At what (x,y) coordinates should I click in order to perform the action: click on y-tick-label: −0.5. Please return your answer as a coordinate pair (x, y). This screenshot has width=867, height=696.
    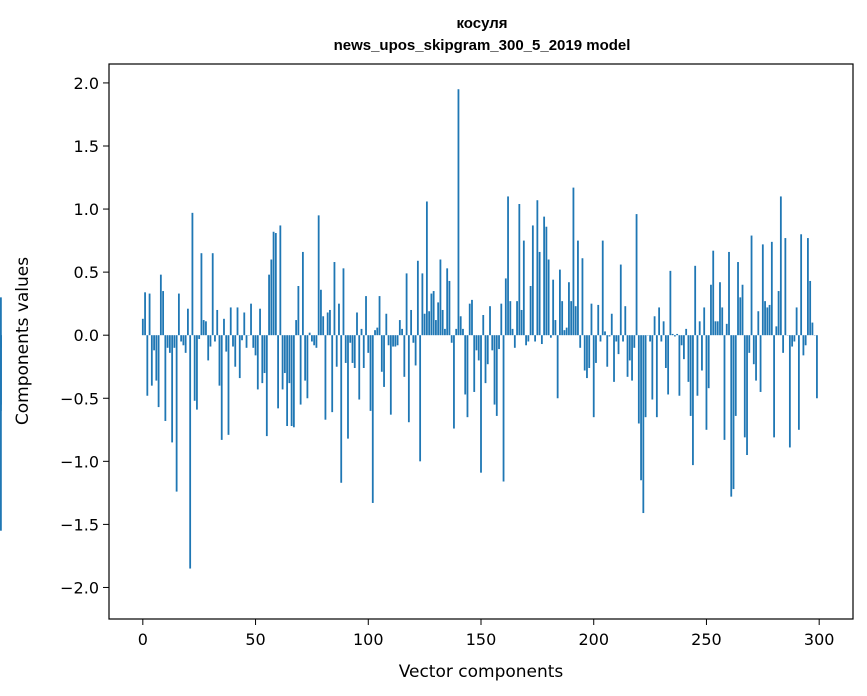
    Looking at the image, I should click on (79, 398).